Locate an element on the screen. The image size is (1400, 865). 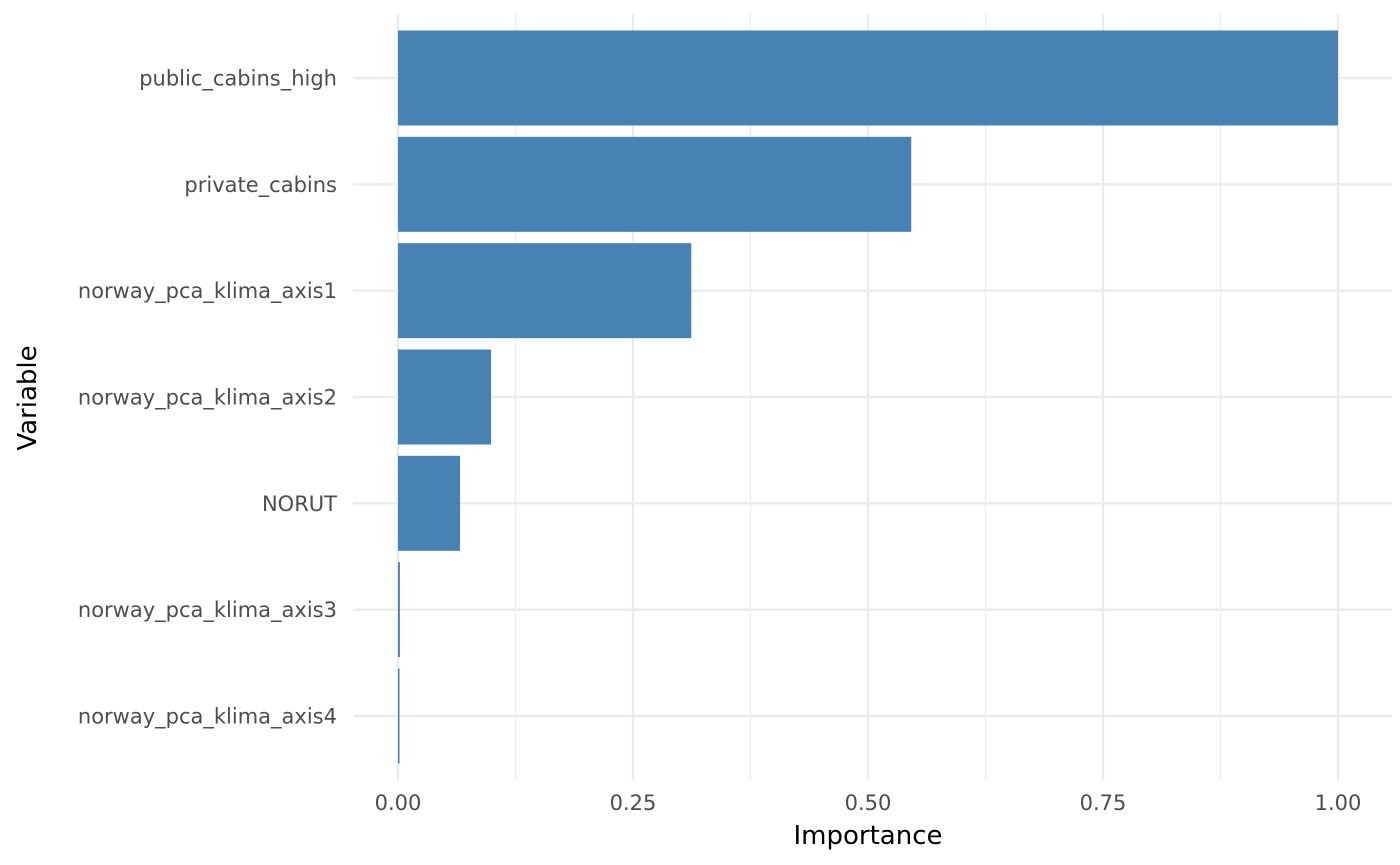
x-axis-title: Importance is located at coordinates (868, 836).